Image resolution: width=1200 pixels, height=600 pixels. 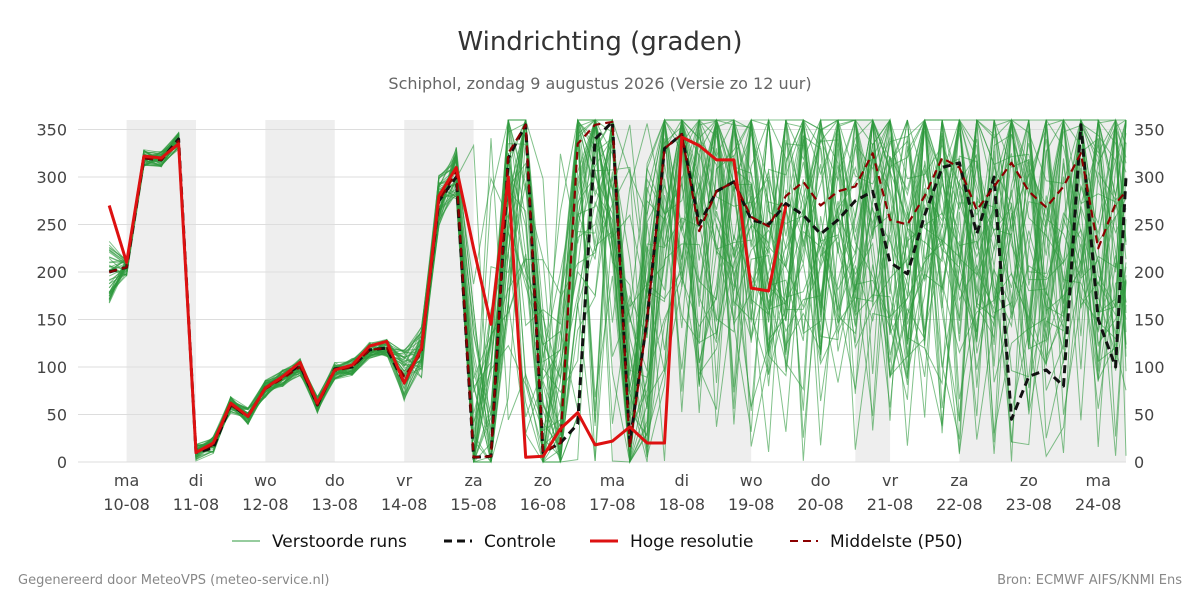 I want to click on legend-label-control: Controle, so click(x=520, y=542).